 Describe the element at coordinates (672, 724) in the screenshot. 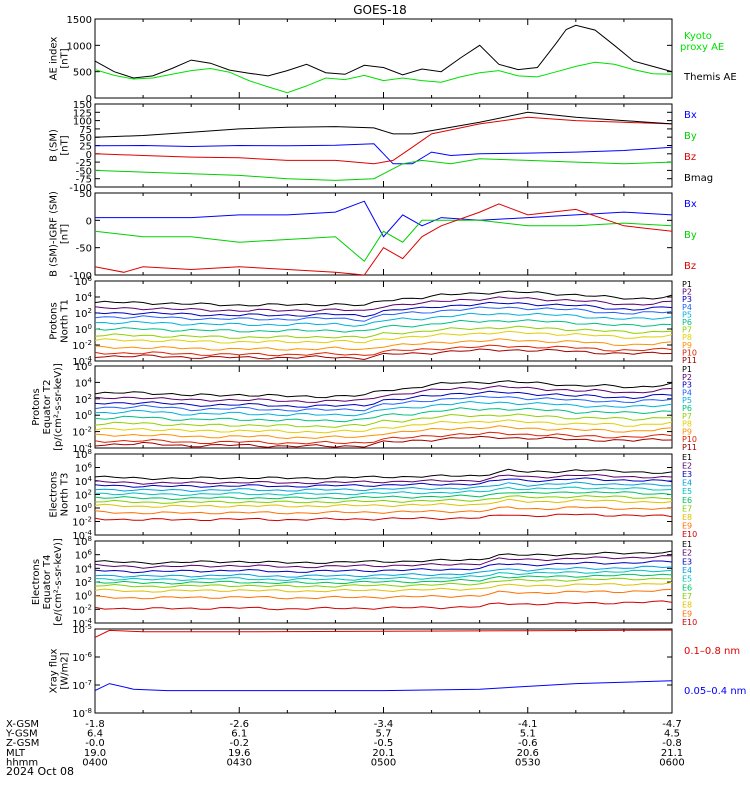

I see `xaxis-value: -4.7` at that location.